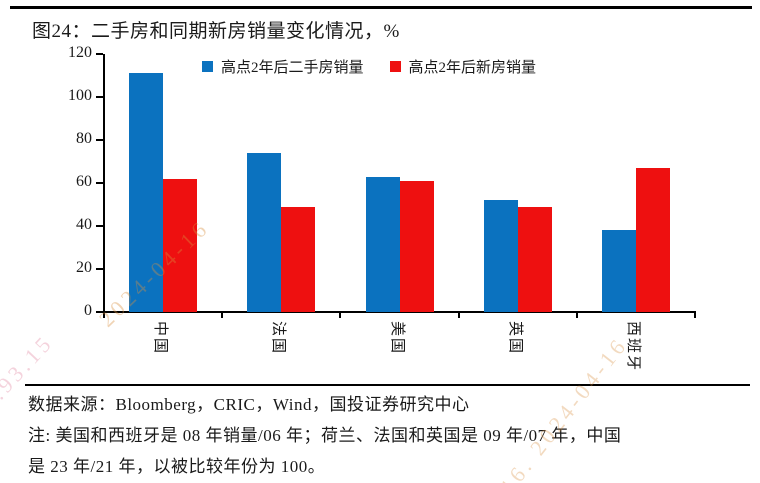 Image resolution: width=760 pixels, height=483 pixels. Describe the element at coordinates (249, 404) in the screenshot. I see `source-line: 数据来源：Bloomberg，CRIC，Wind，国投证券研究中心` at that location.